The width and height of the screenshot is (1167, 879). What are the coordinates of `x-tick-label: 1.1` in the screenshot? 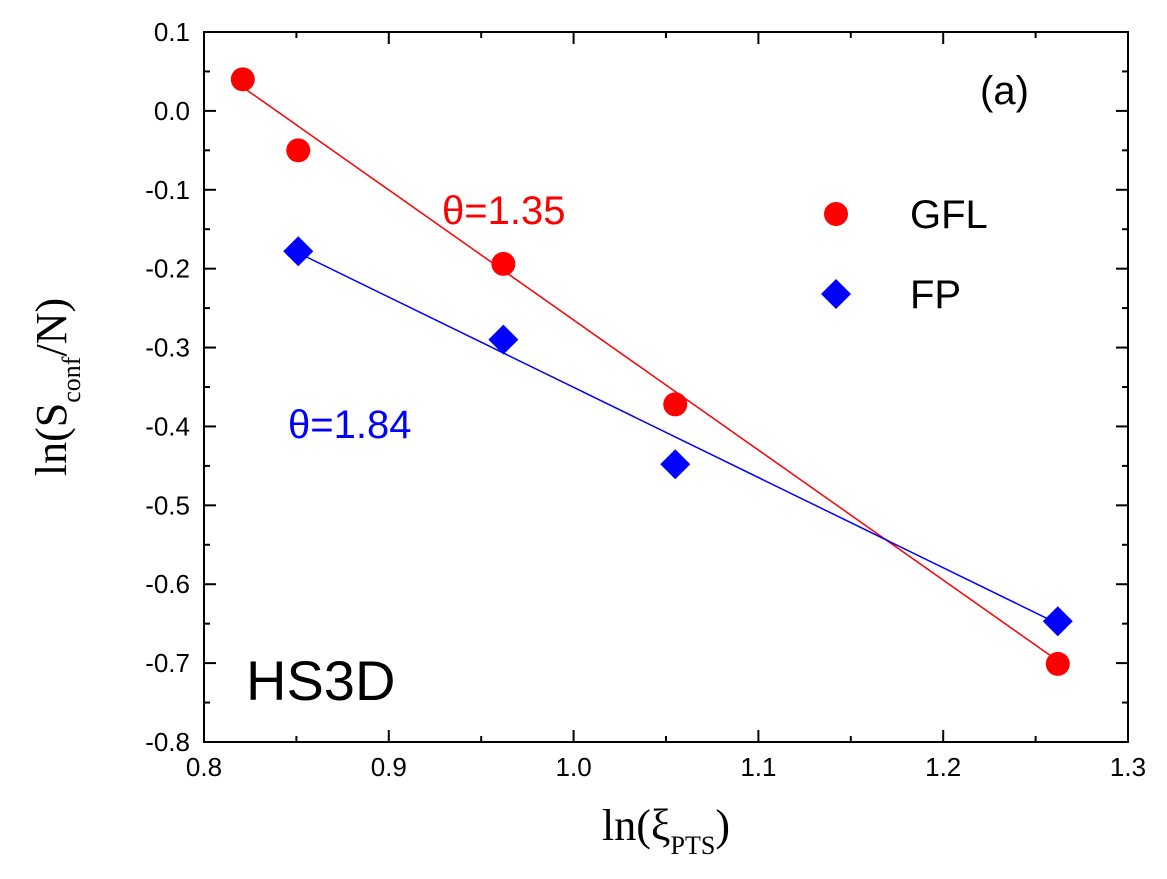 It's located at (758, 767).